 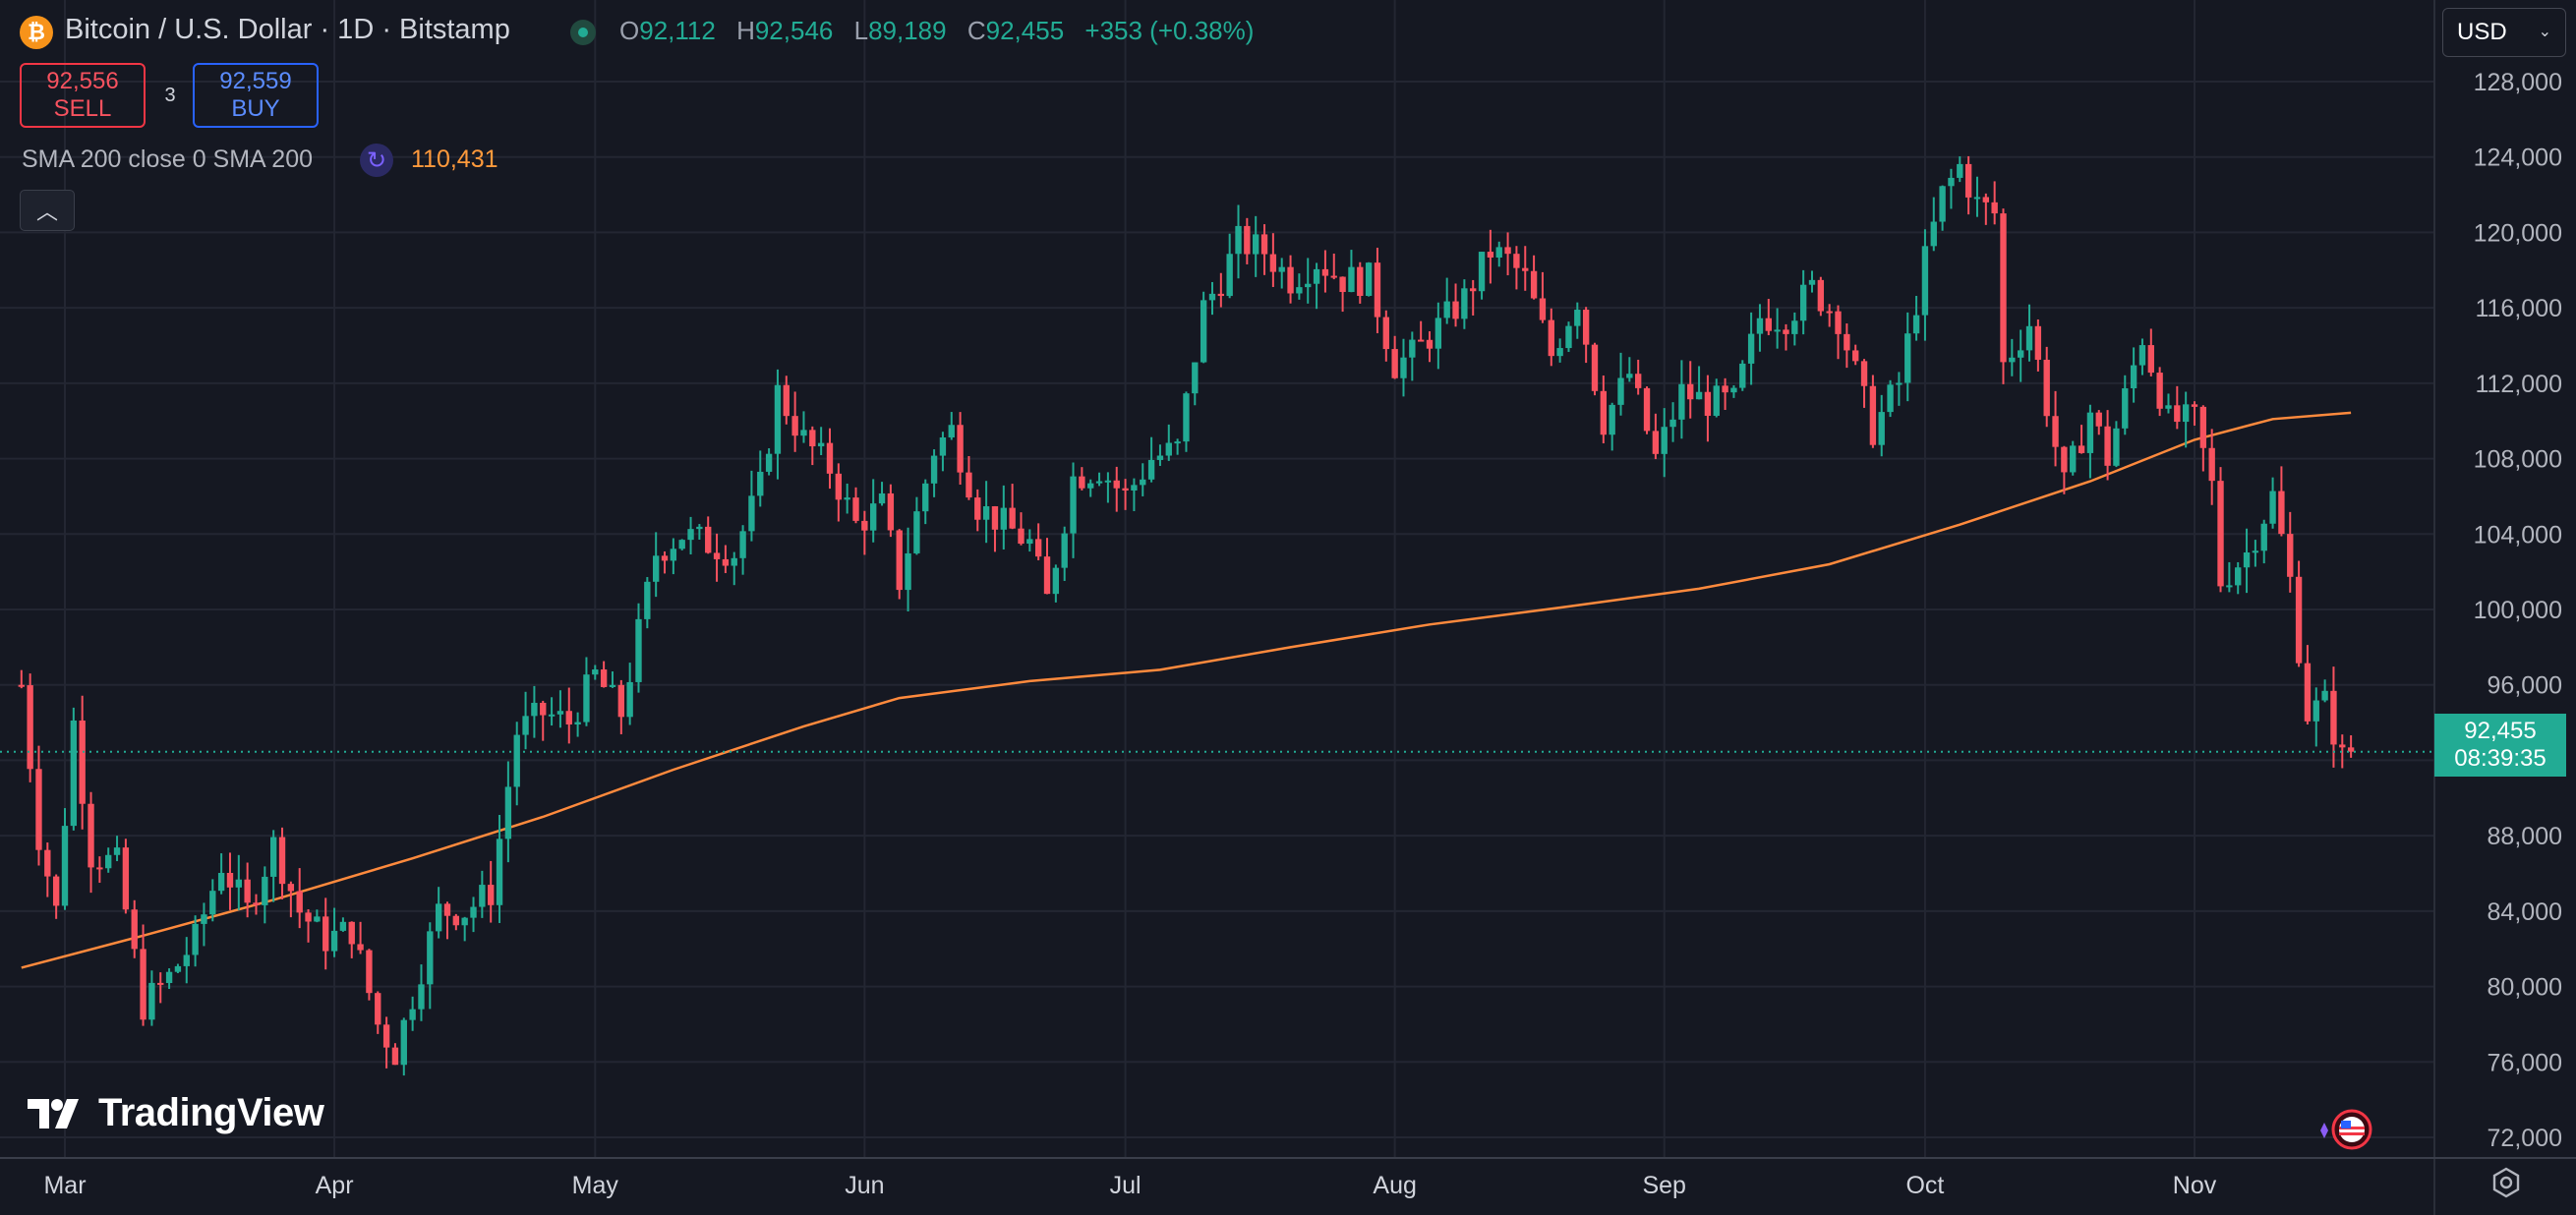 I want to click on tradingview-logo: TradingView, so click(x=176, y=1113).